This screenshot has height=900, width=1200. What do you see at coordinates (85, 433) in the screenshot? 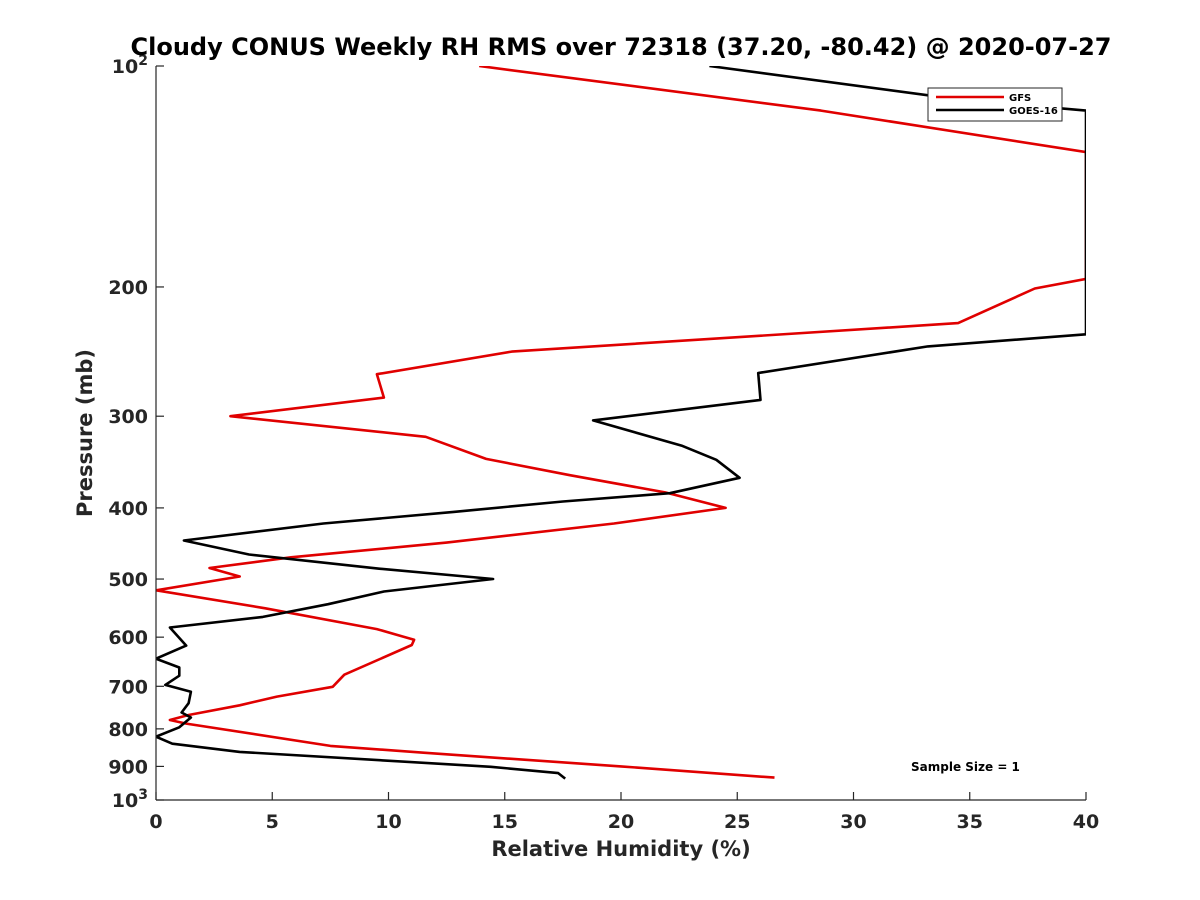
I see `y-axis-label: Pressure (mb)` at bounding box center [85, 433].